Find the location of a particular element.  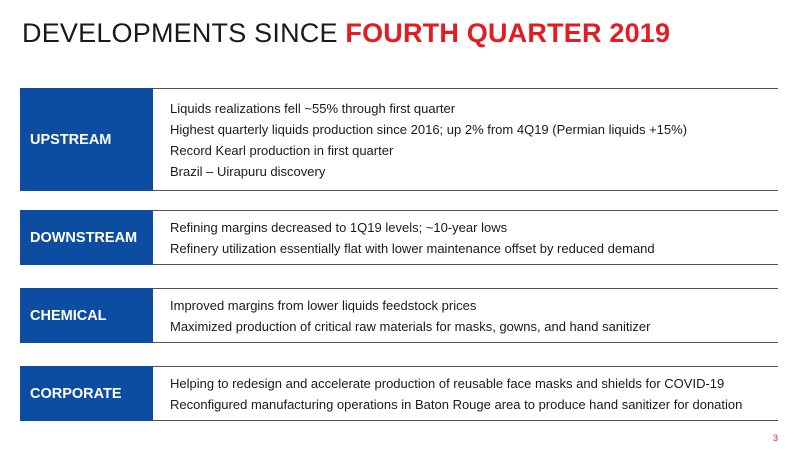

list-item: Brazil – Uirapuru discovery is located at coordinates (248, 171).